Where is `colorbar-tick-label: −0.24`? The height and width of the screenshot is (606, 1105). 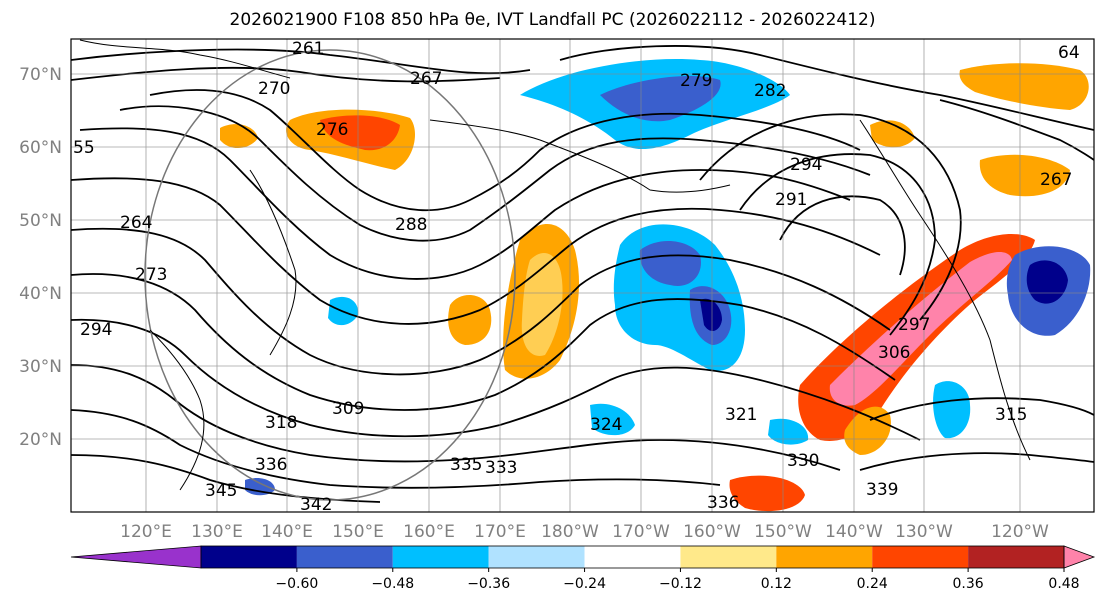 colorbar-tick-label: −0.24 is located at coordinates (584, 584).